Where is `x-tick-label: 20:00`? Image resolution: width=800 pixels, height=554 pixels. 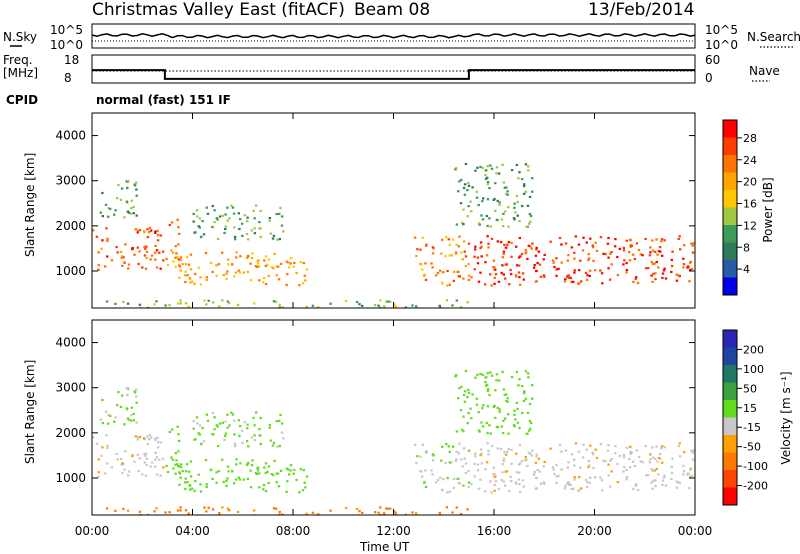
x-tick-label: 20:00 is located at coordinates (594, 531).